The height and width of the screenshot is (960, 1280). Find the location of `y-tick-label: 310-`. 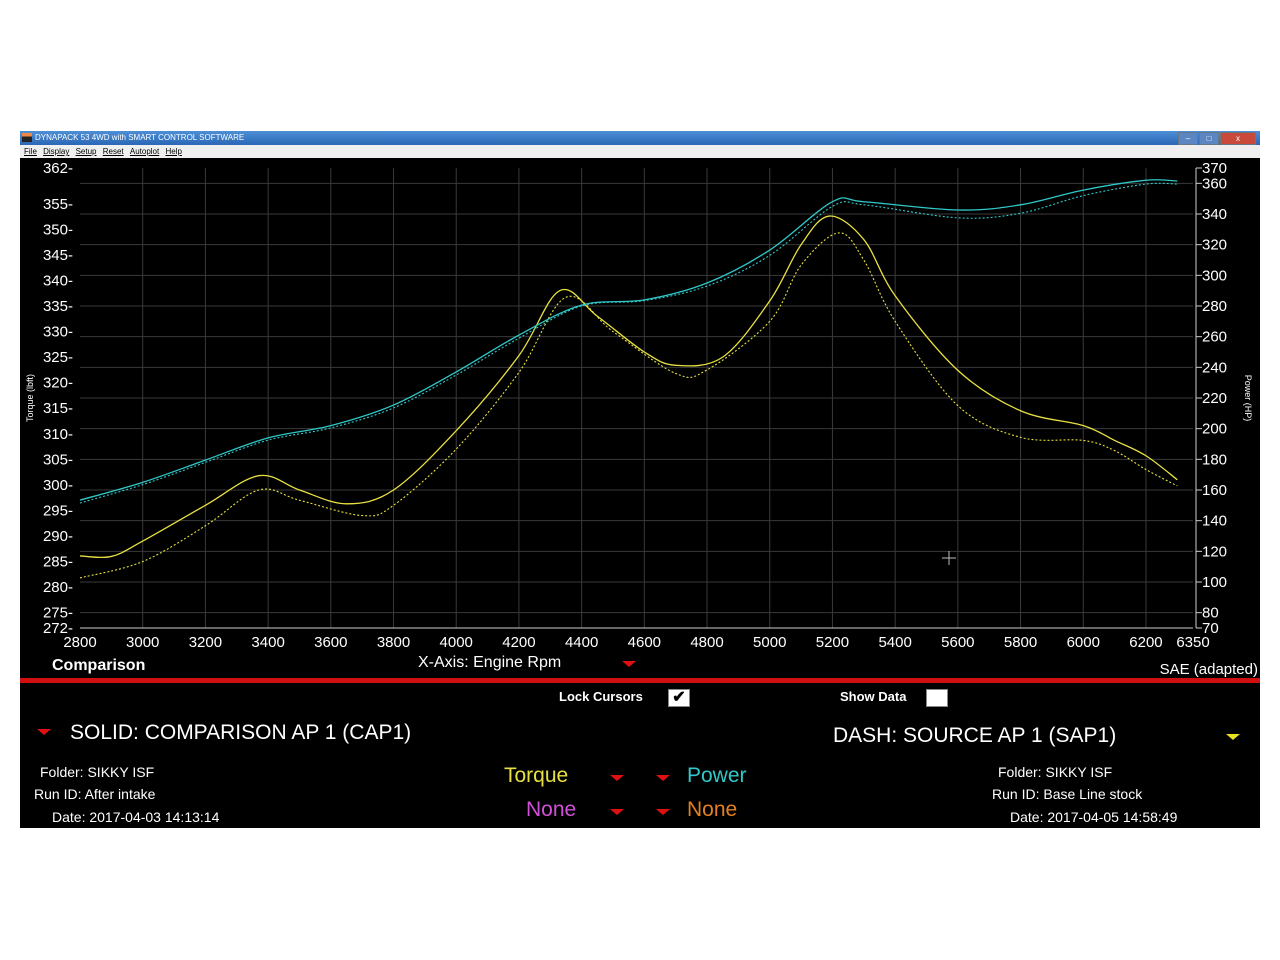

y-tick-label: 310- is located at coordinates (58, 434).